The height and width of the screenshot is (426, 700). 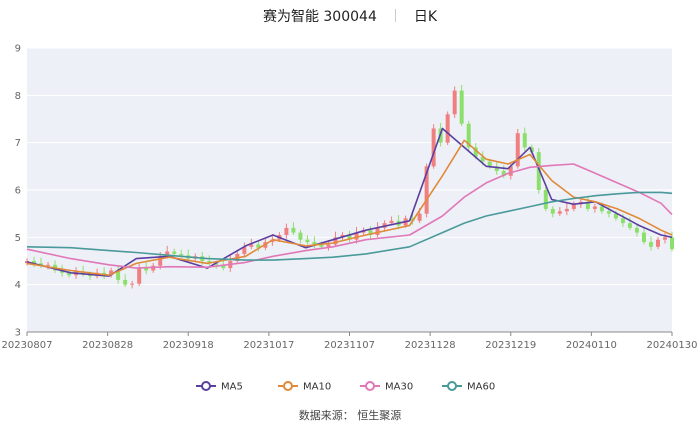 What do you see at coordinates (18, 333) in the screenshot?
I see `y-tick-label: 3` at bounding box center [18, 333].